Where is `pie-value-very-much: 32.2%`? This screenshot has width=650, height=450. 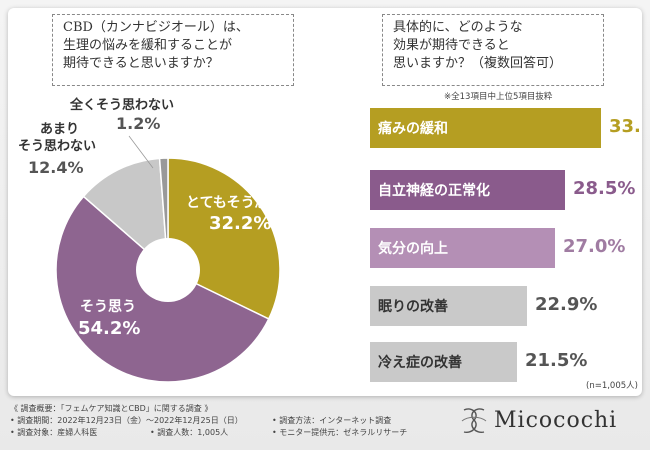
pie-value-very-much: 32.2% is located at coordinates (240, 223).